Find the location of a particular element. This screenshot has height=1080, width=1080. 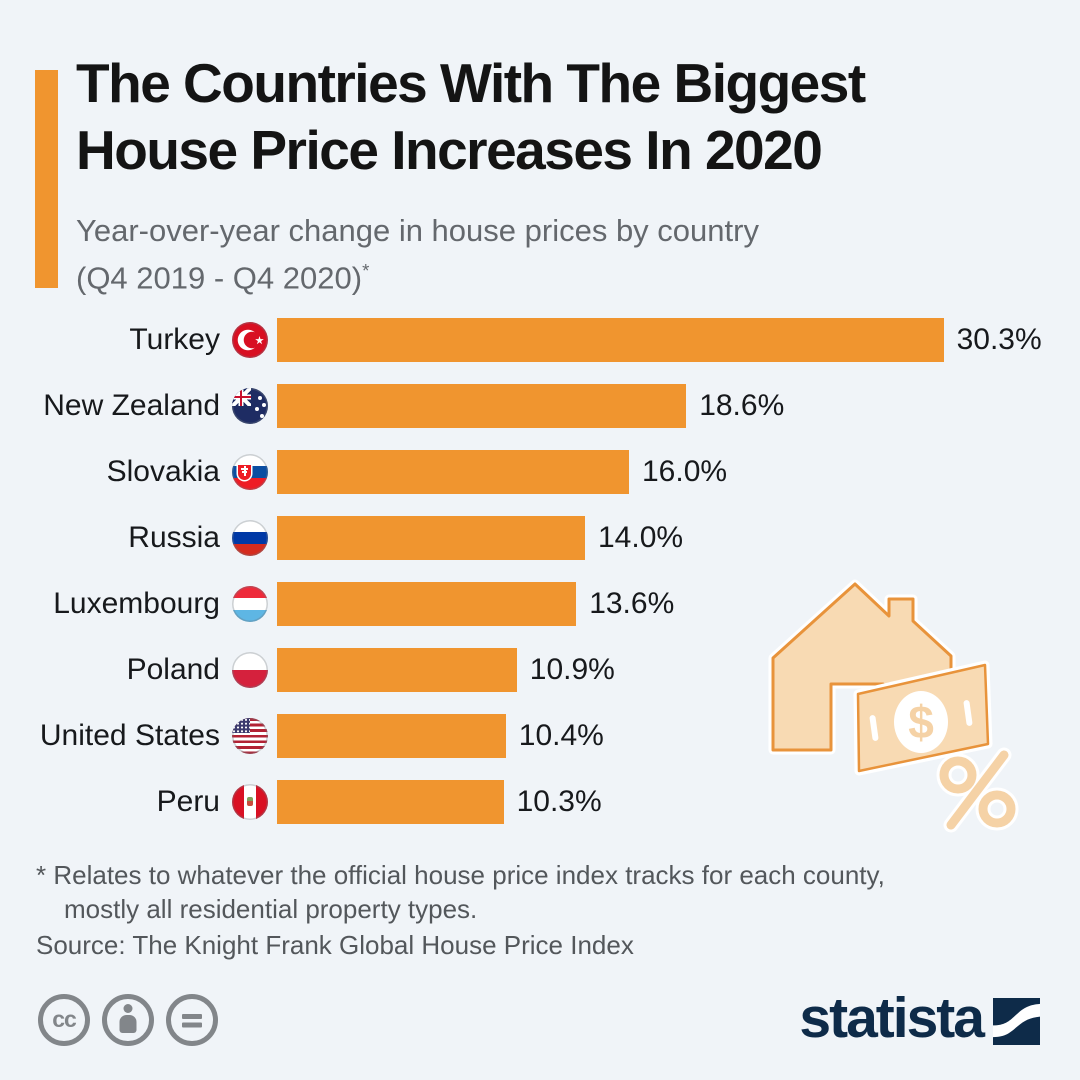

country-label: Poland is located at coordinates (173, 669).